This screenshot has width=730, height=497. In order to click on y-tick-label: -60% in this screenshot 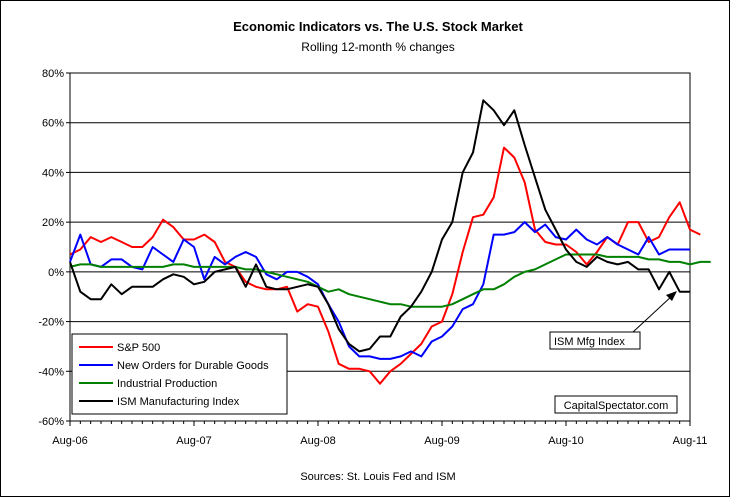, I will do `click(51, 422)`.